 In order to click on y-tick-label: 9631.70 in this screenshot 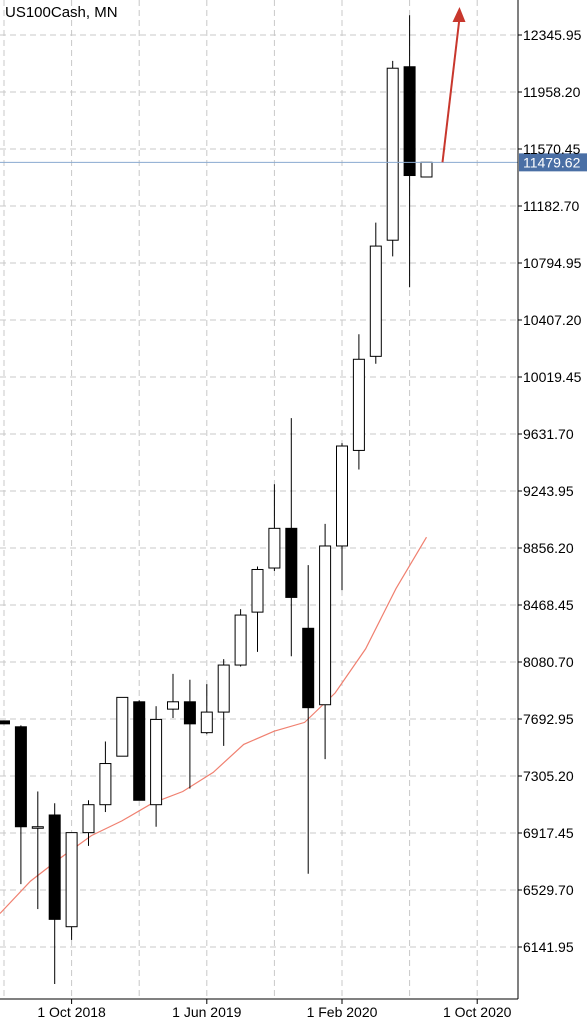, I will do `click(548, 434)`.